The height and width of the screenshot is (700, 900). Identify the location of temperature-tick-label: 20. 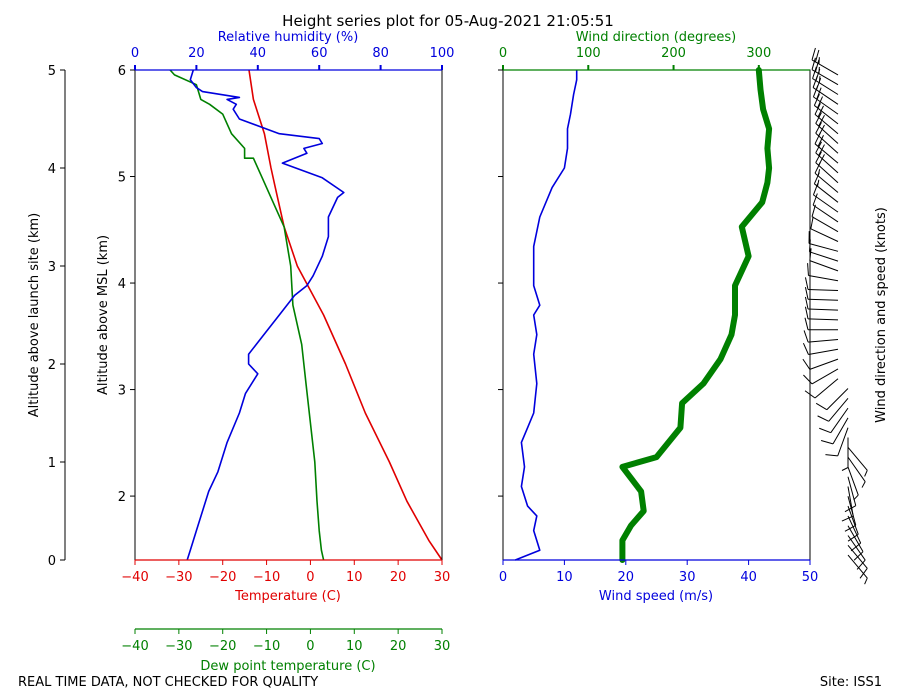
(398, 577).